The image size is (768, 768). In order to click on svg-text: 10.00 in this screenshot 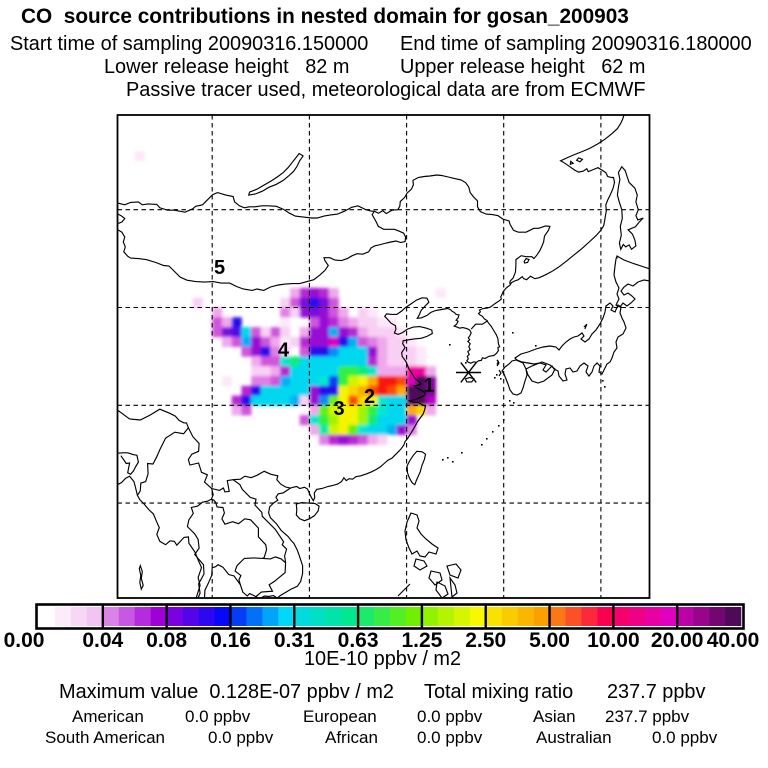, I will do `click(613, 640)`.